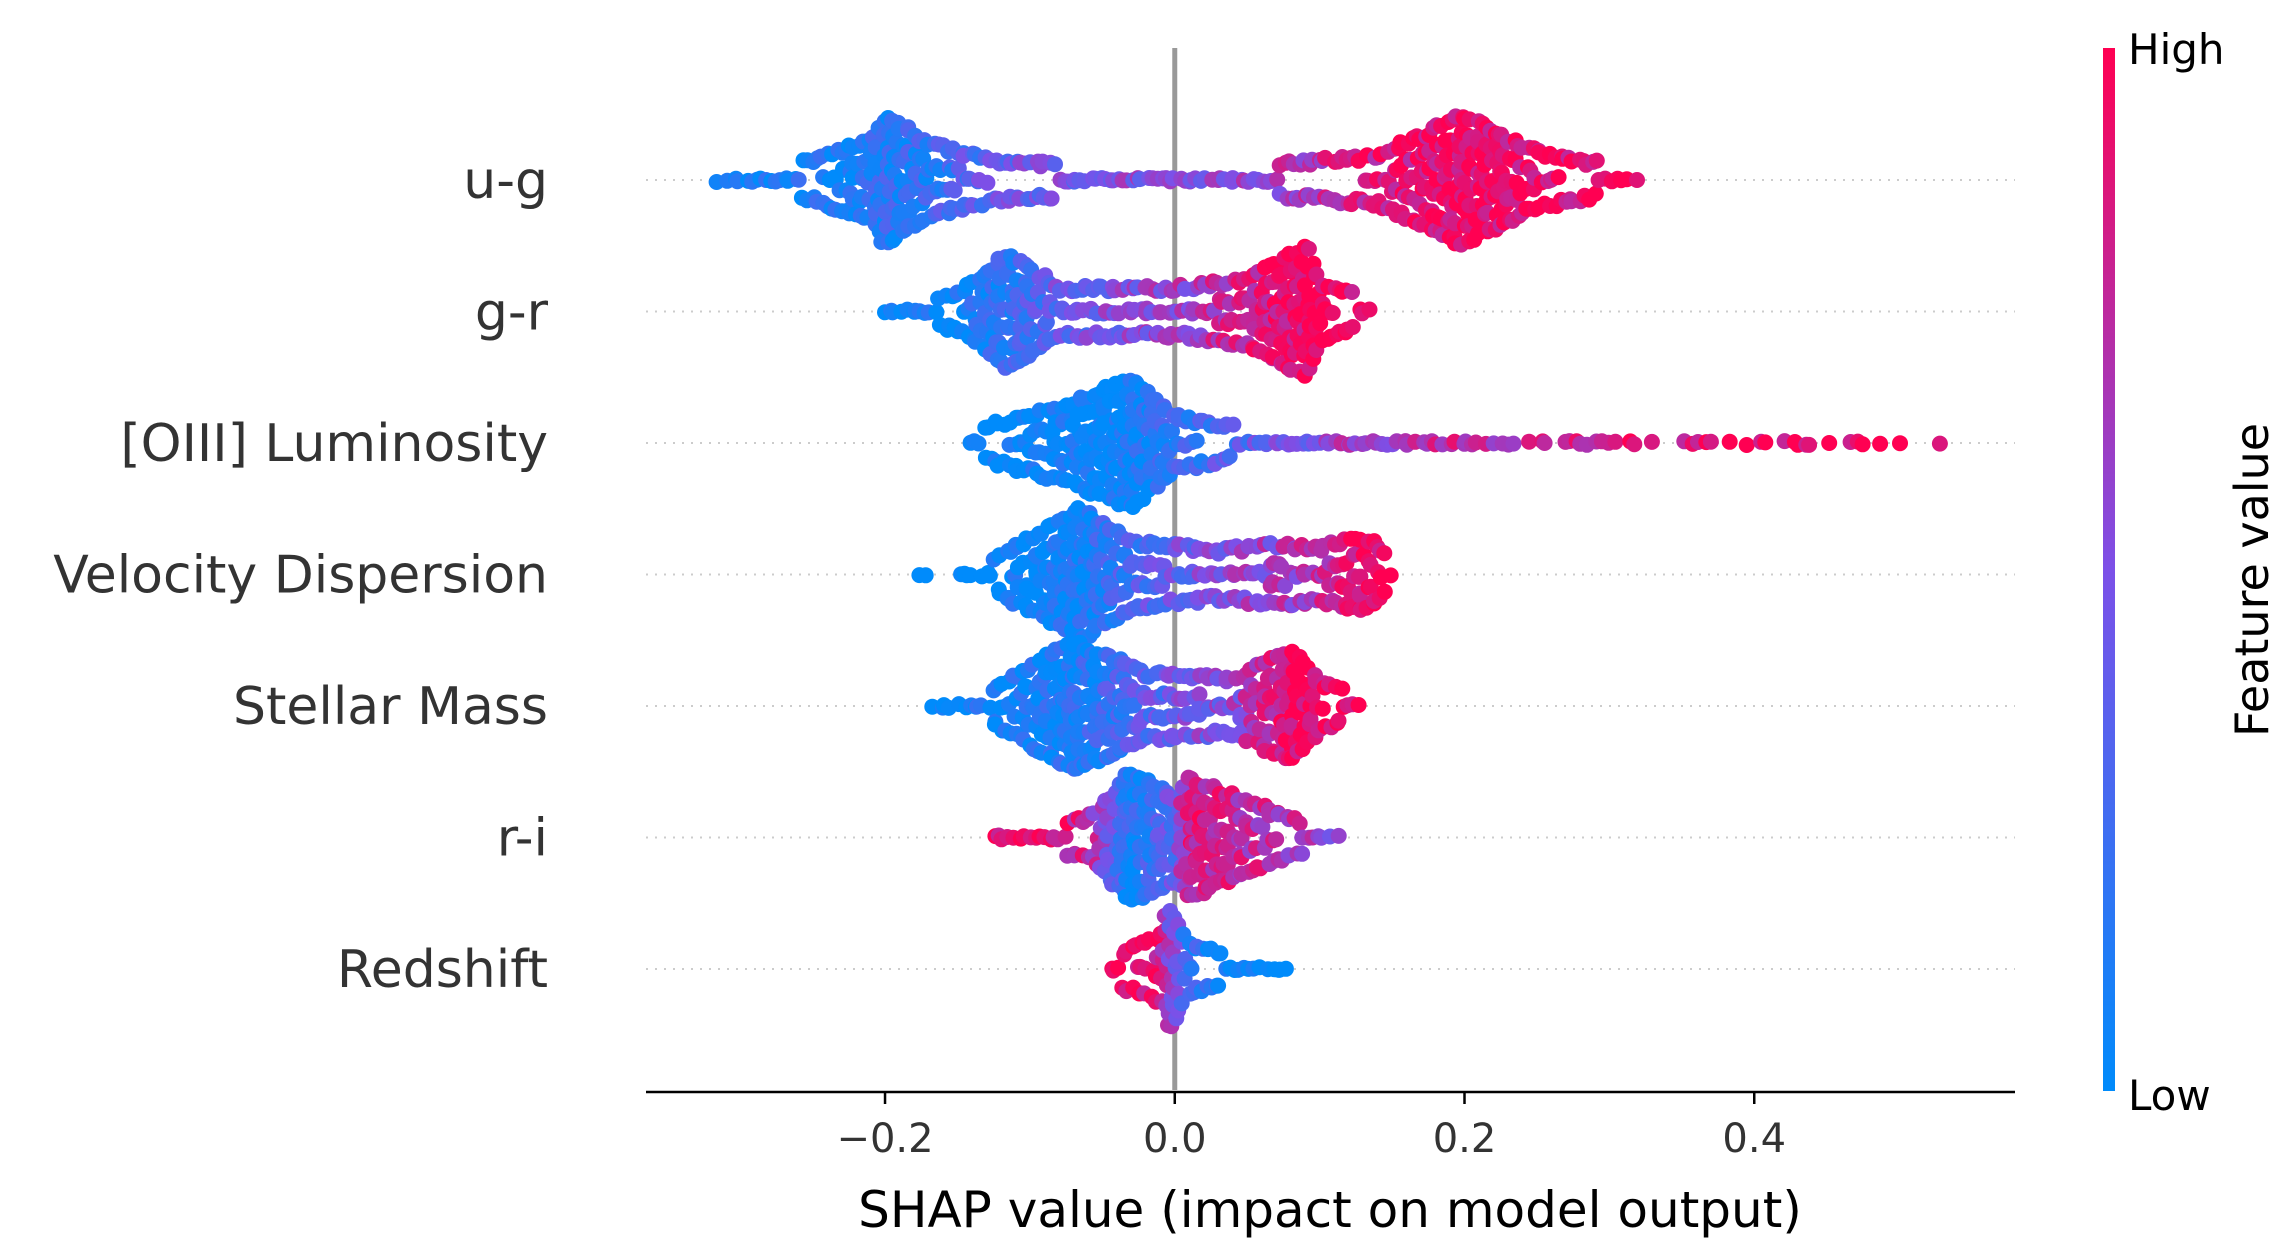 Image resolution: width=2295 pixels, height=1257 pixels. Describe the element at coordinates (442, 970) in the screenshot. I see `feature-label: Redshift` at that location.